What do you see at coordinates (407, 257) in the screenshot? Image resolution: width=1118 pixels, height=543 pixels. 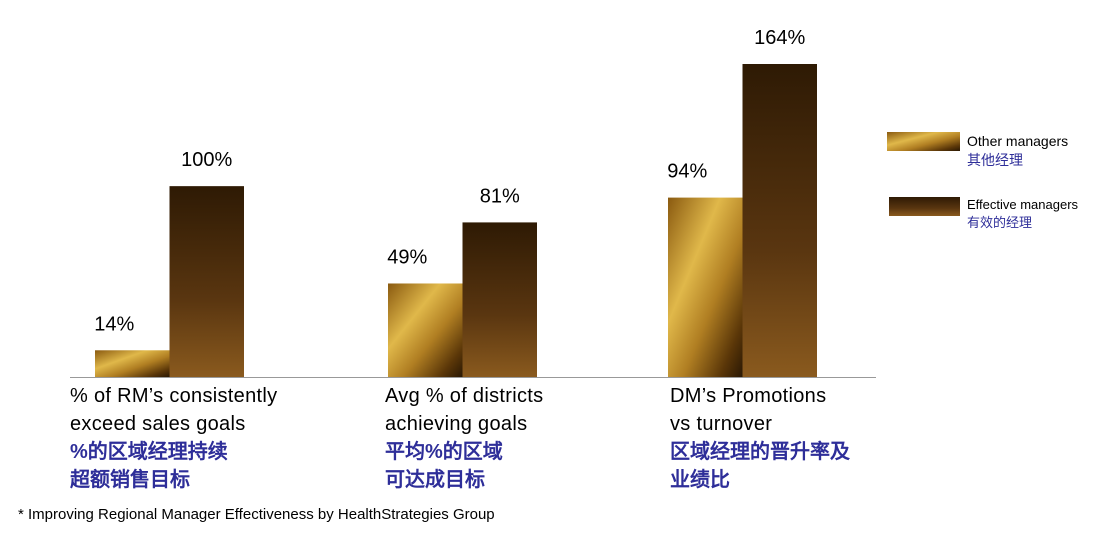 I see `value-label: 49%` at bounding box center [407, 257].